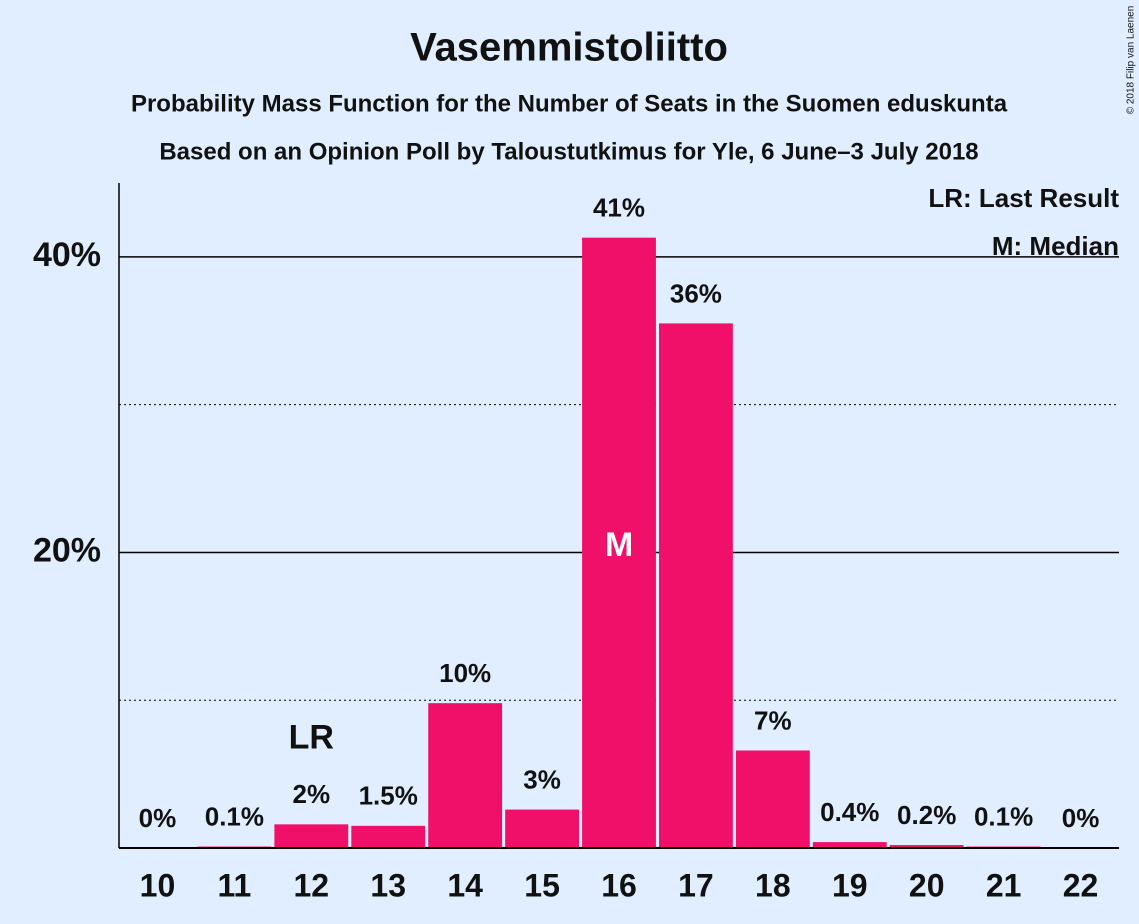  What do you see at coordinates (465, 673) in the screenshot?
I see `value-label: 10%` at bounding box center [465, 673].